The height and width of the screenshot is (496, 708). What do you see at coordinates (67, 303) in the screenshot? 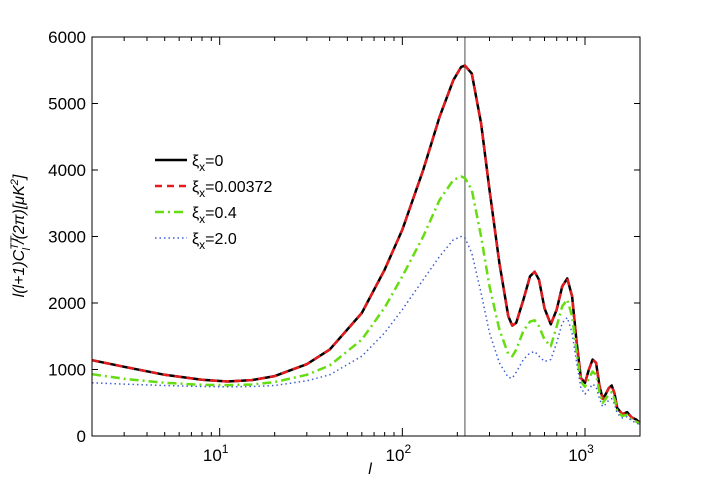
I see `y-tick-label-2: 2000` at bounding box center [67, 303].